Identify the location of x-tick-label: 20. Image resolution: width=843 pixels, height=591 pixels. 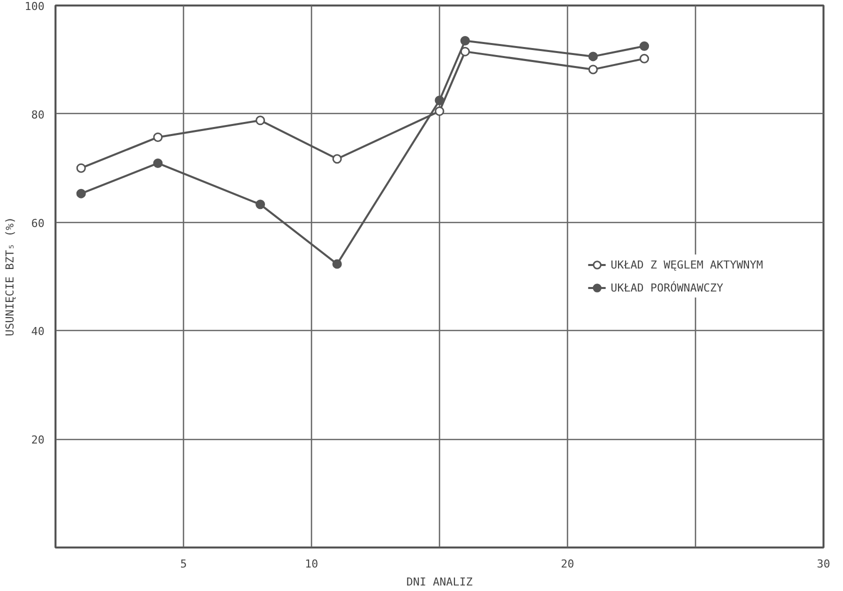
(567, 564).